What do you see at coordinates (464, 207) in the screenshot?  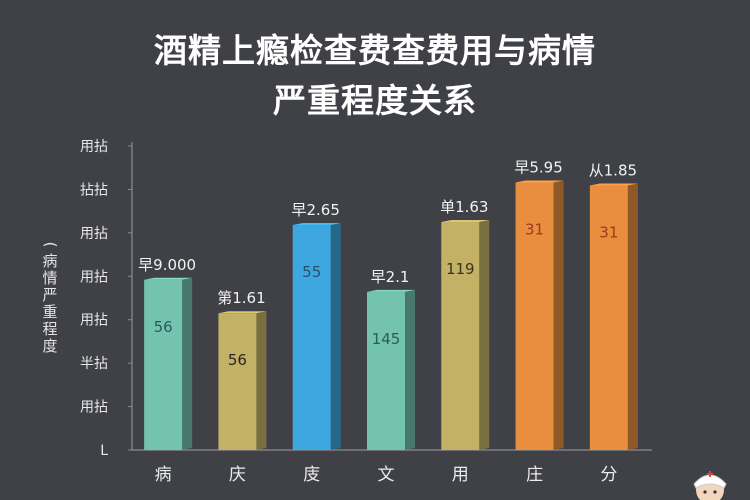 I see `bar-top-label: 单1.63` at bounding box center [464, 207].